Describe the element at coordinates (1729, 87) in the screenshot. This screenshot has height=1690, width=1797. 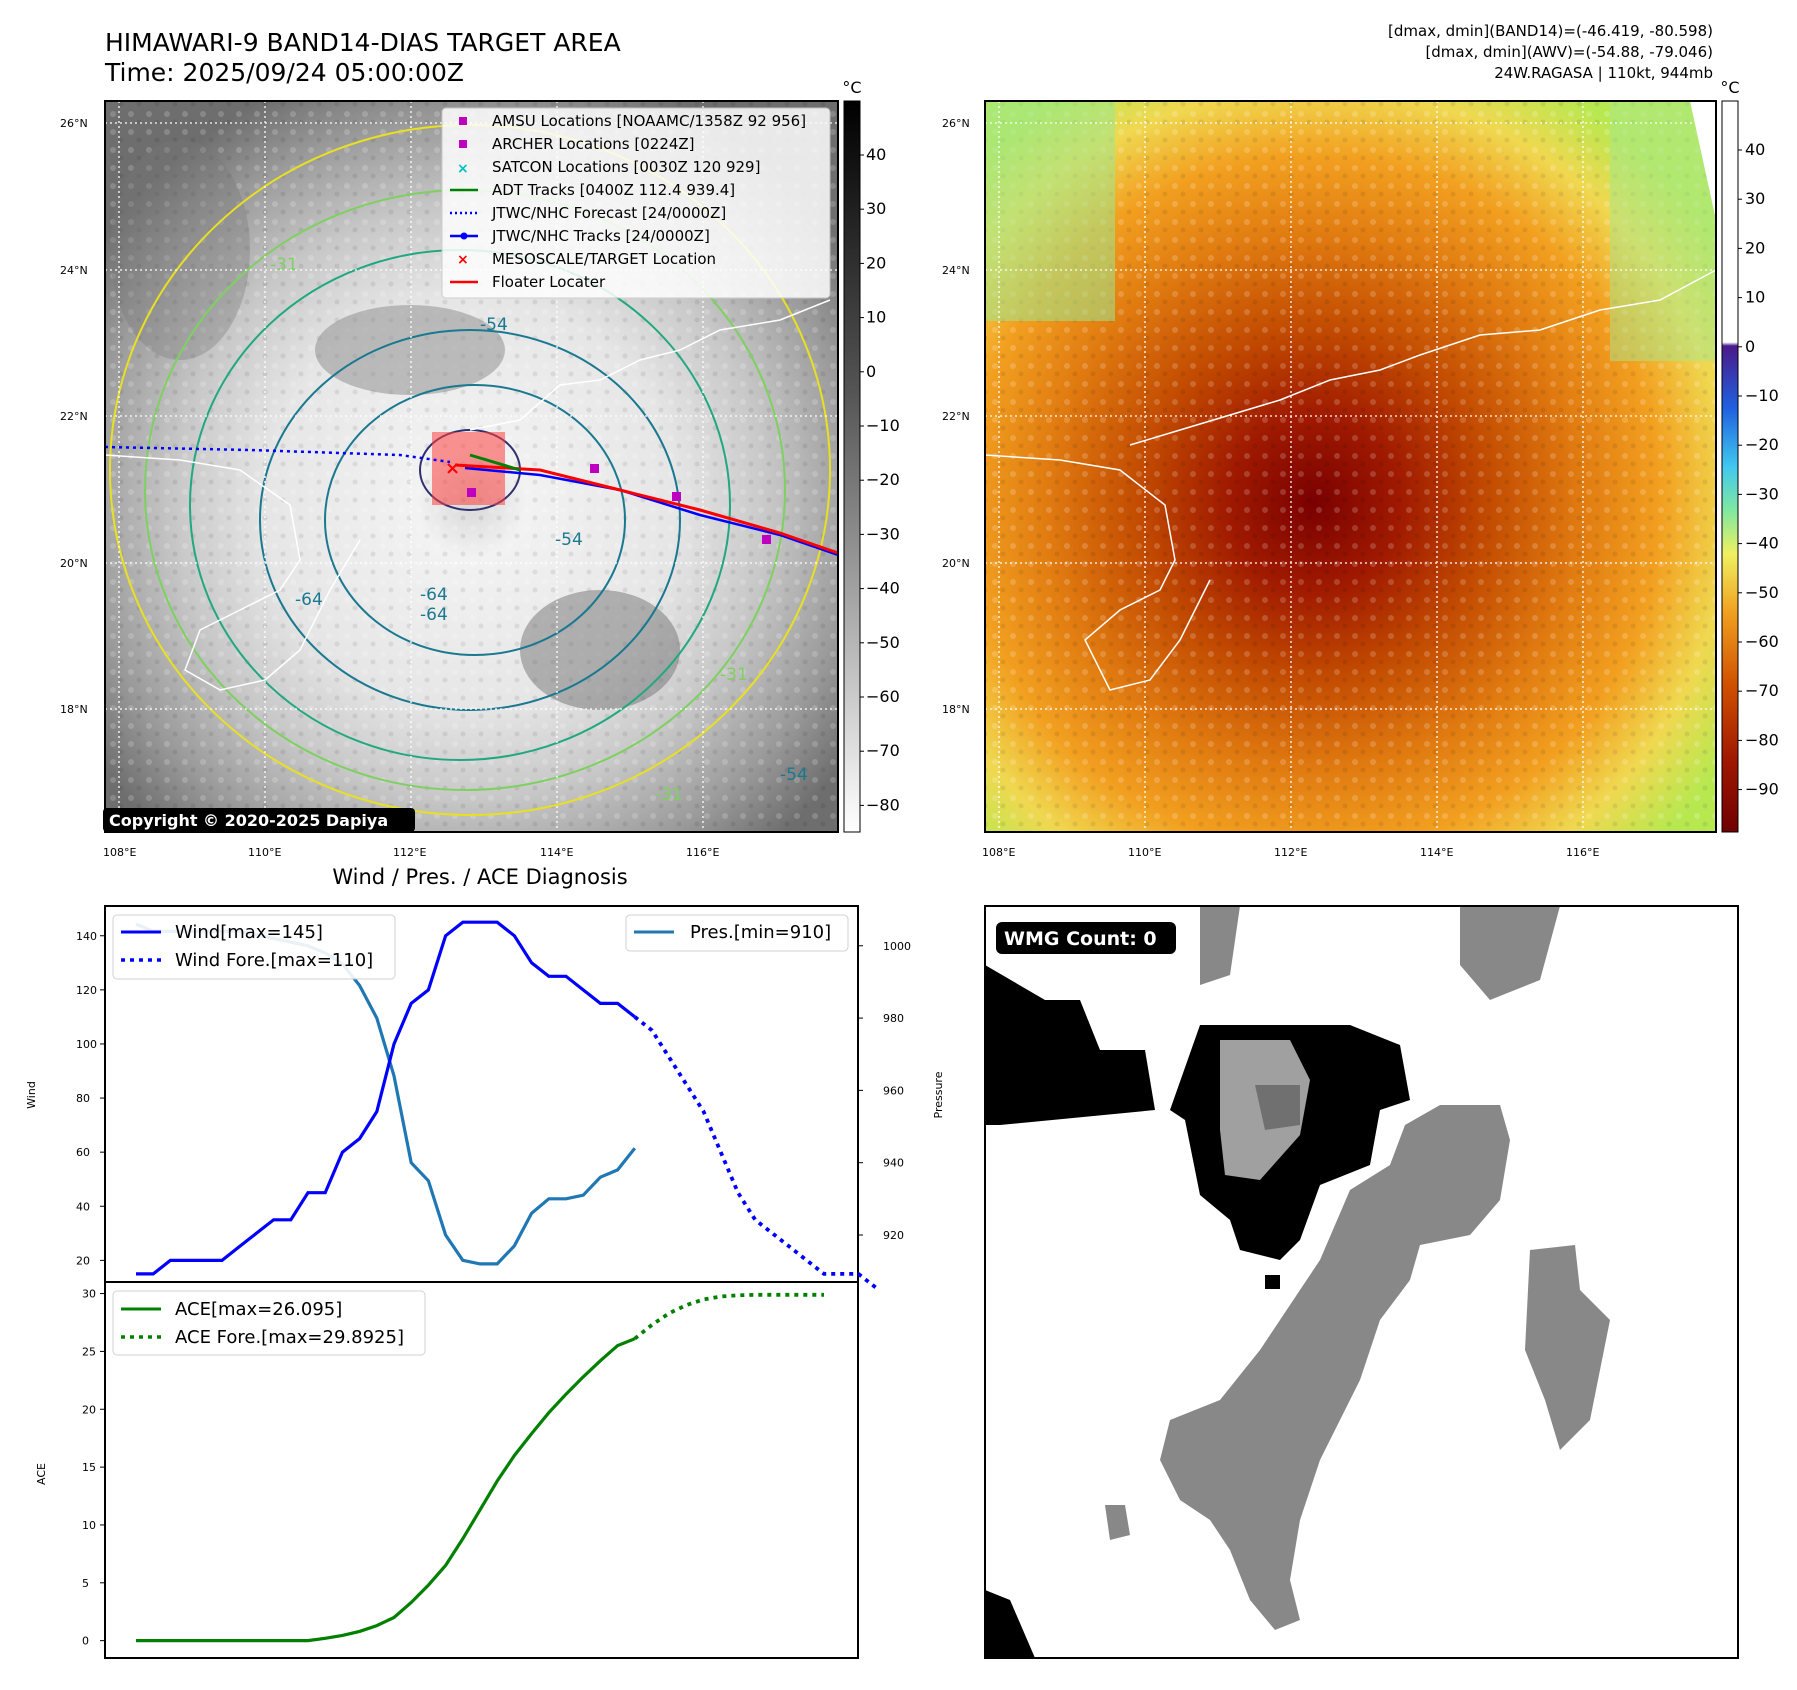
I see `colorbar-unit: °C` at that location.